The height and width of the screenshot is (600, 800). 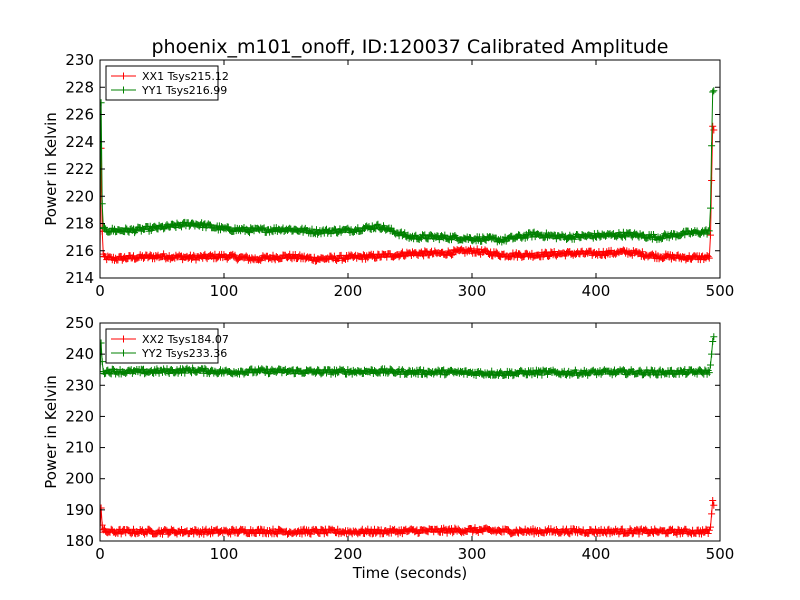 What do you see at coordinates (79, 323) in the screenshot?
I see `y-tick-label: 250` at bounding box center [79, 323].